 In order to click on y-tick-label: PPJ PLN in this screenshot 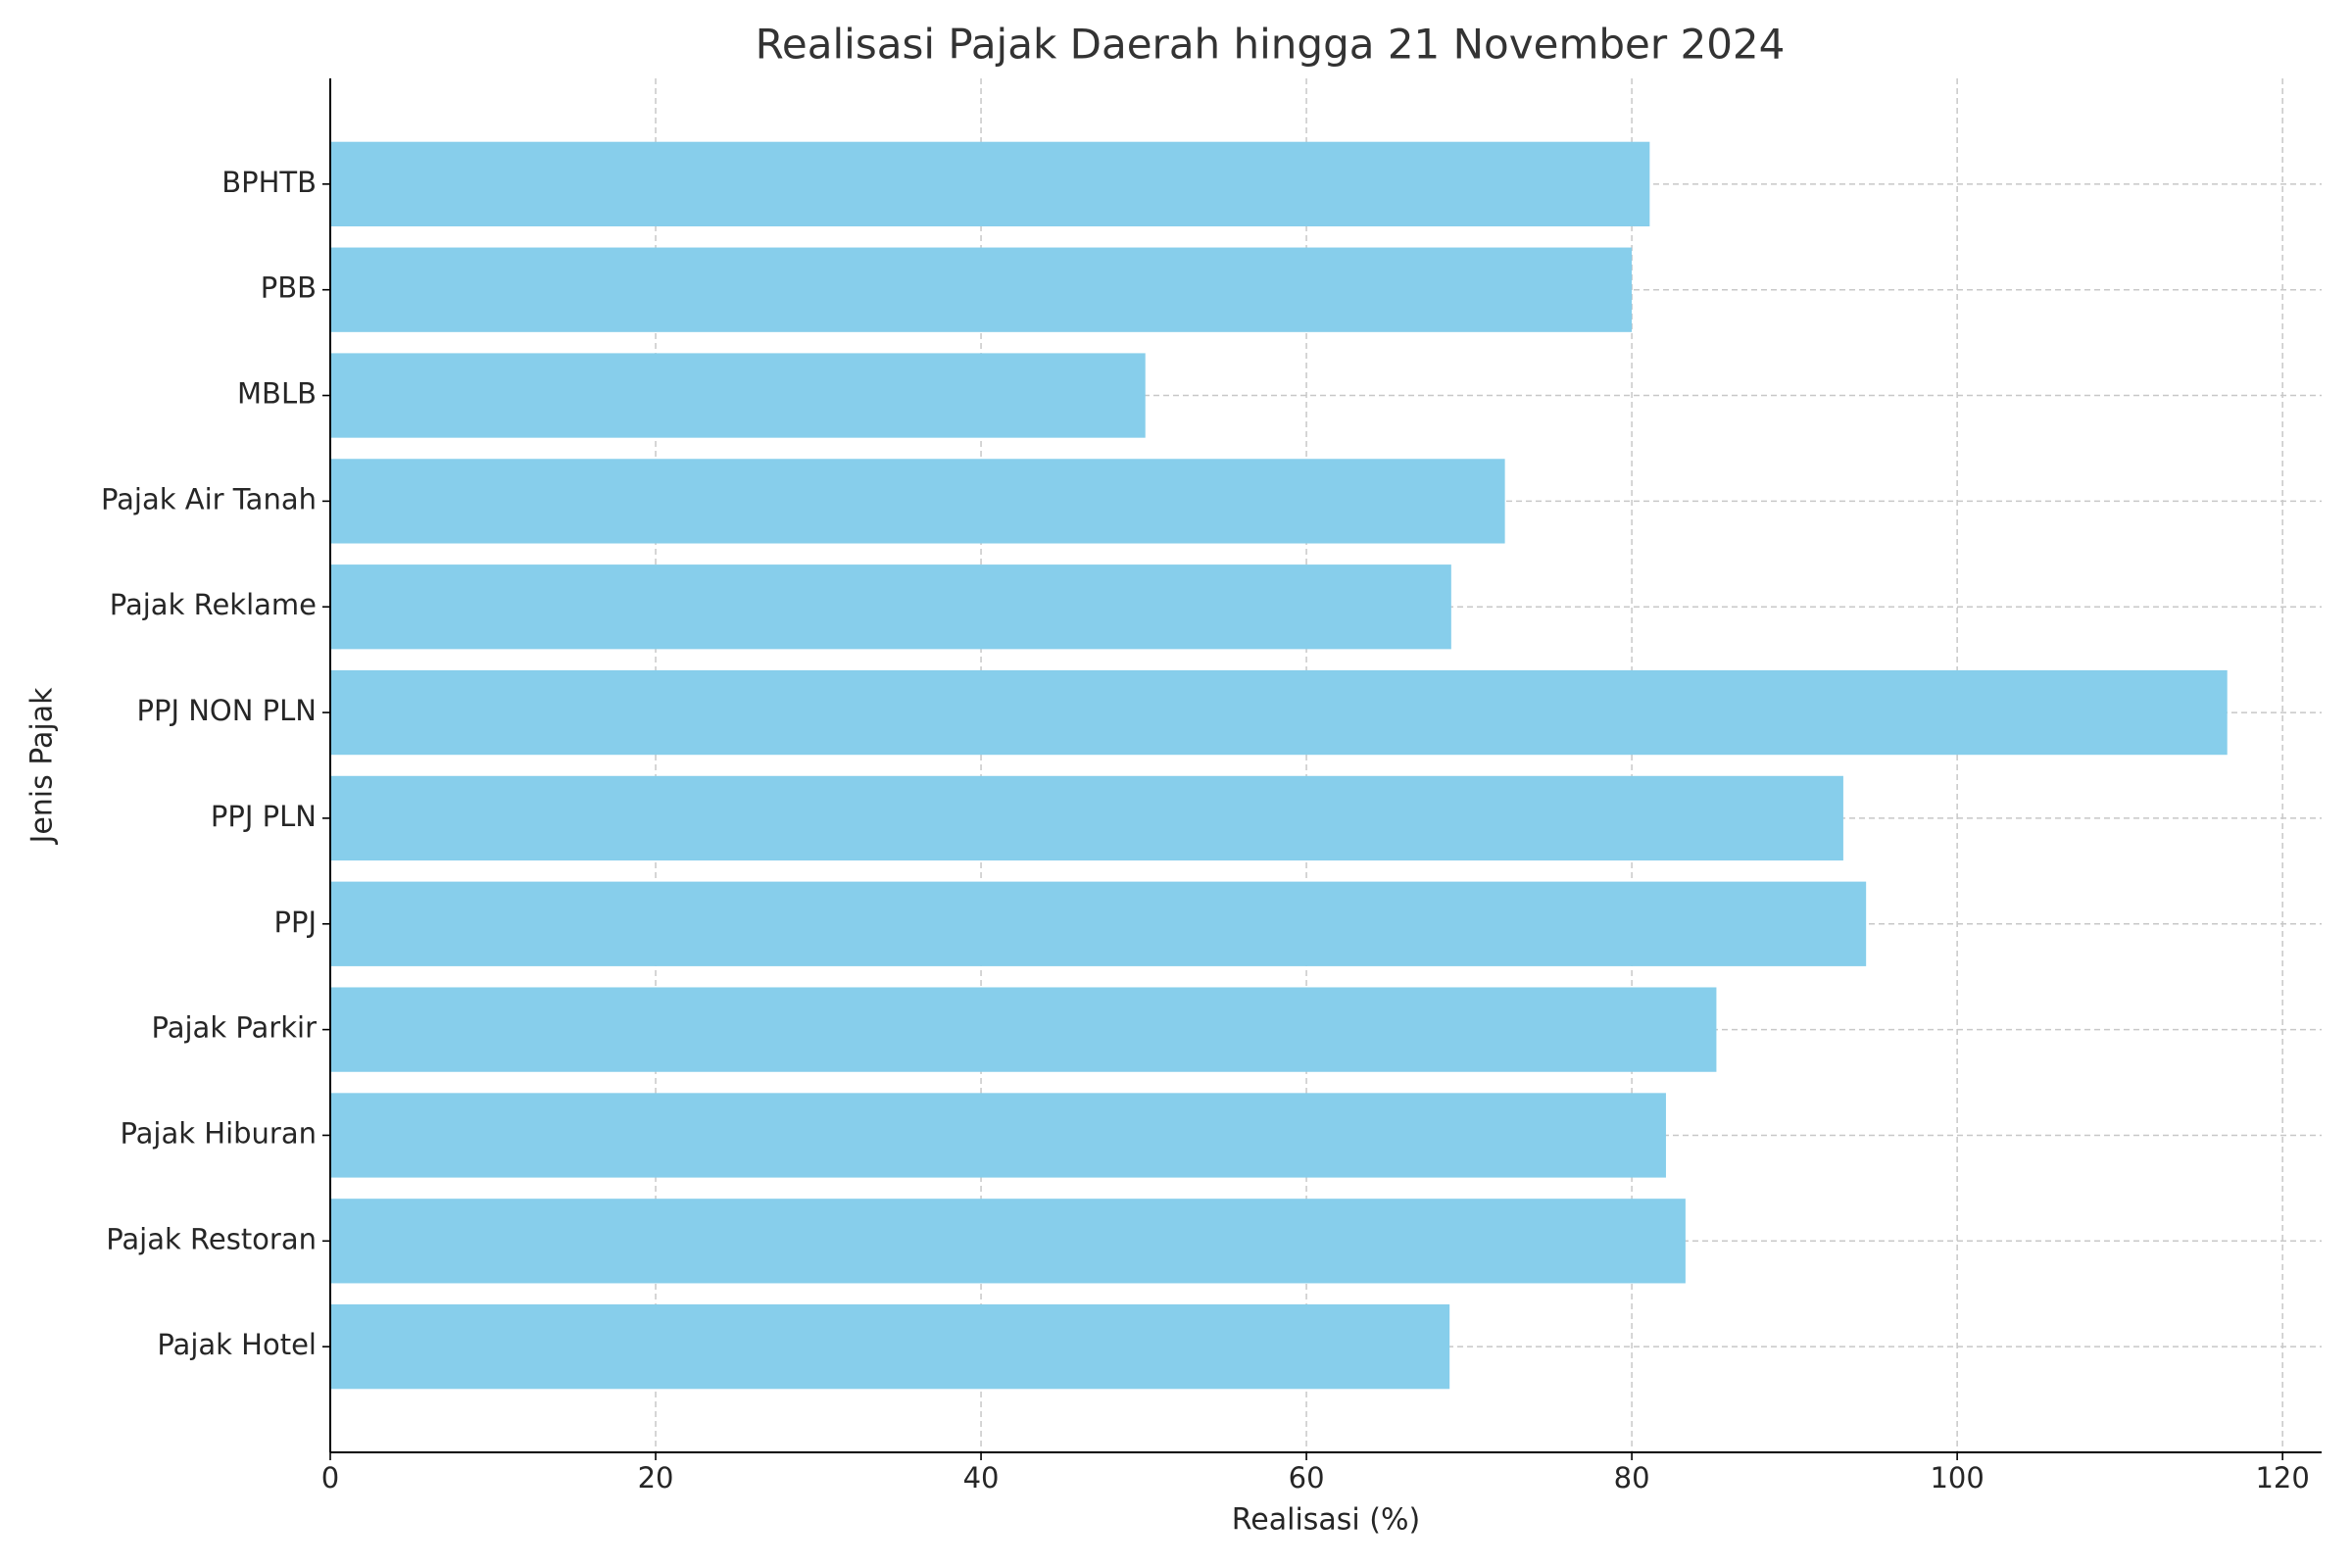, I will do `click(264, 816)`.